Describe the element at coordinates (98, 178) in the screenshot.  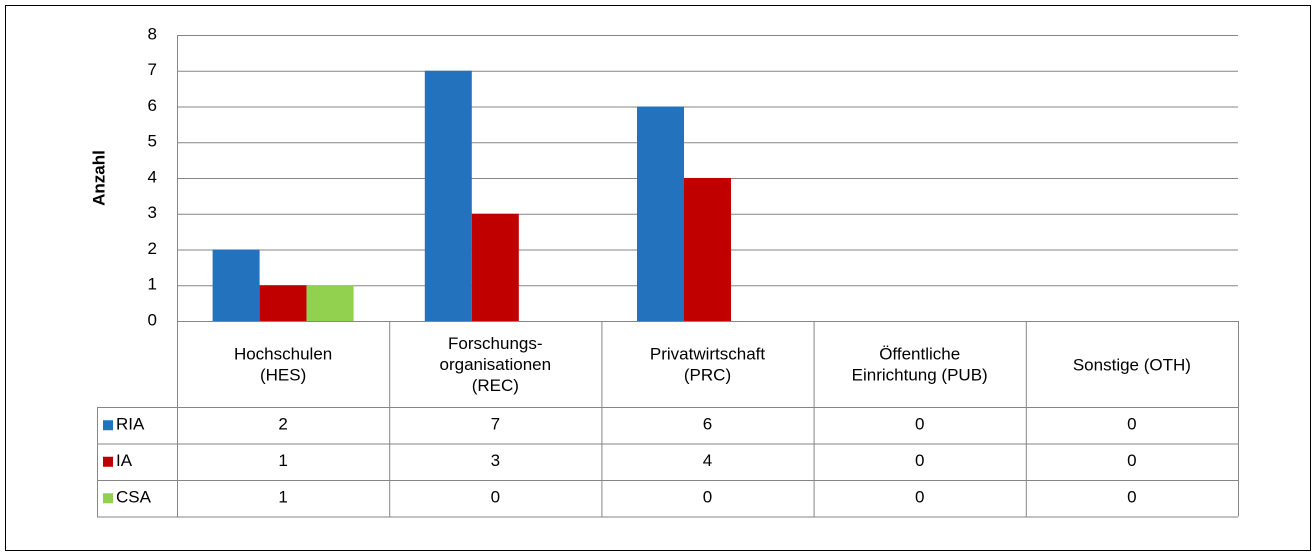
I see `y-axis-label: Anzahl` at that location.